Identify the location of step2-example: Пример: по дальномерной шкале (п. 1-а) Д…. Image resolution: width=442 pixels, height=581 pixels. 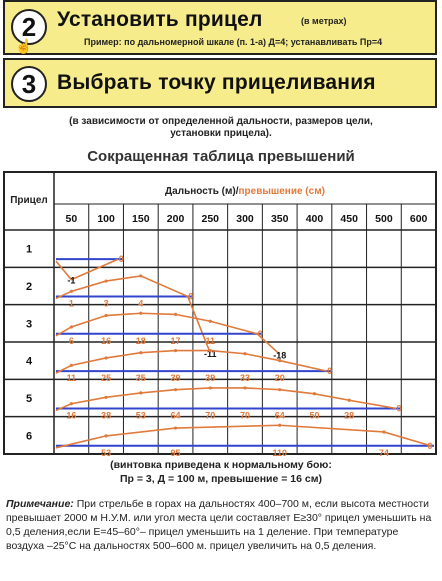
(233, 42).